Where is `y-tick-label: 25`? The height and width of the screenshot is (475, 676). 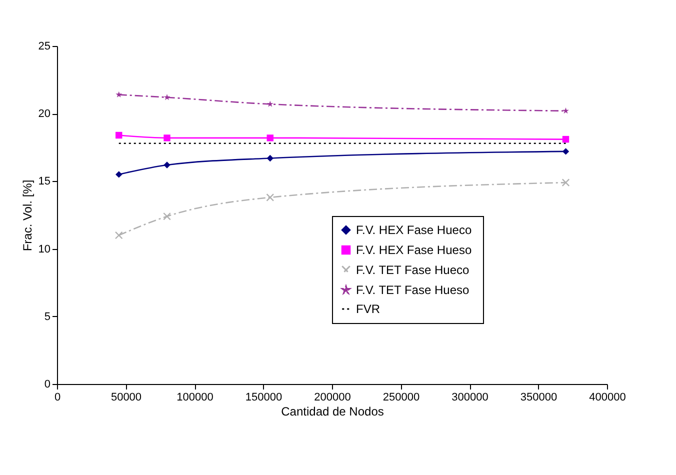
y-tick-label: 25 is located at coordinates (44, 46).